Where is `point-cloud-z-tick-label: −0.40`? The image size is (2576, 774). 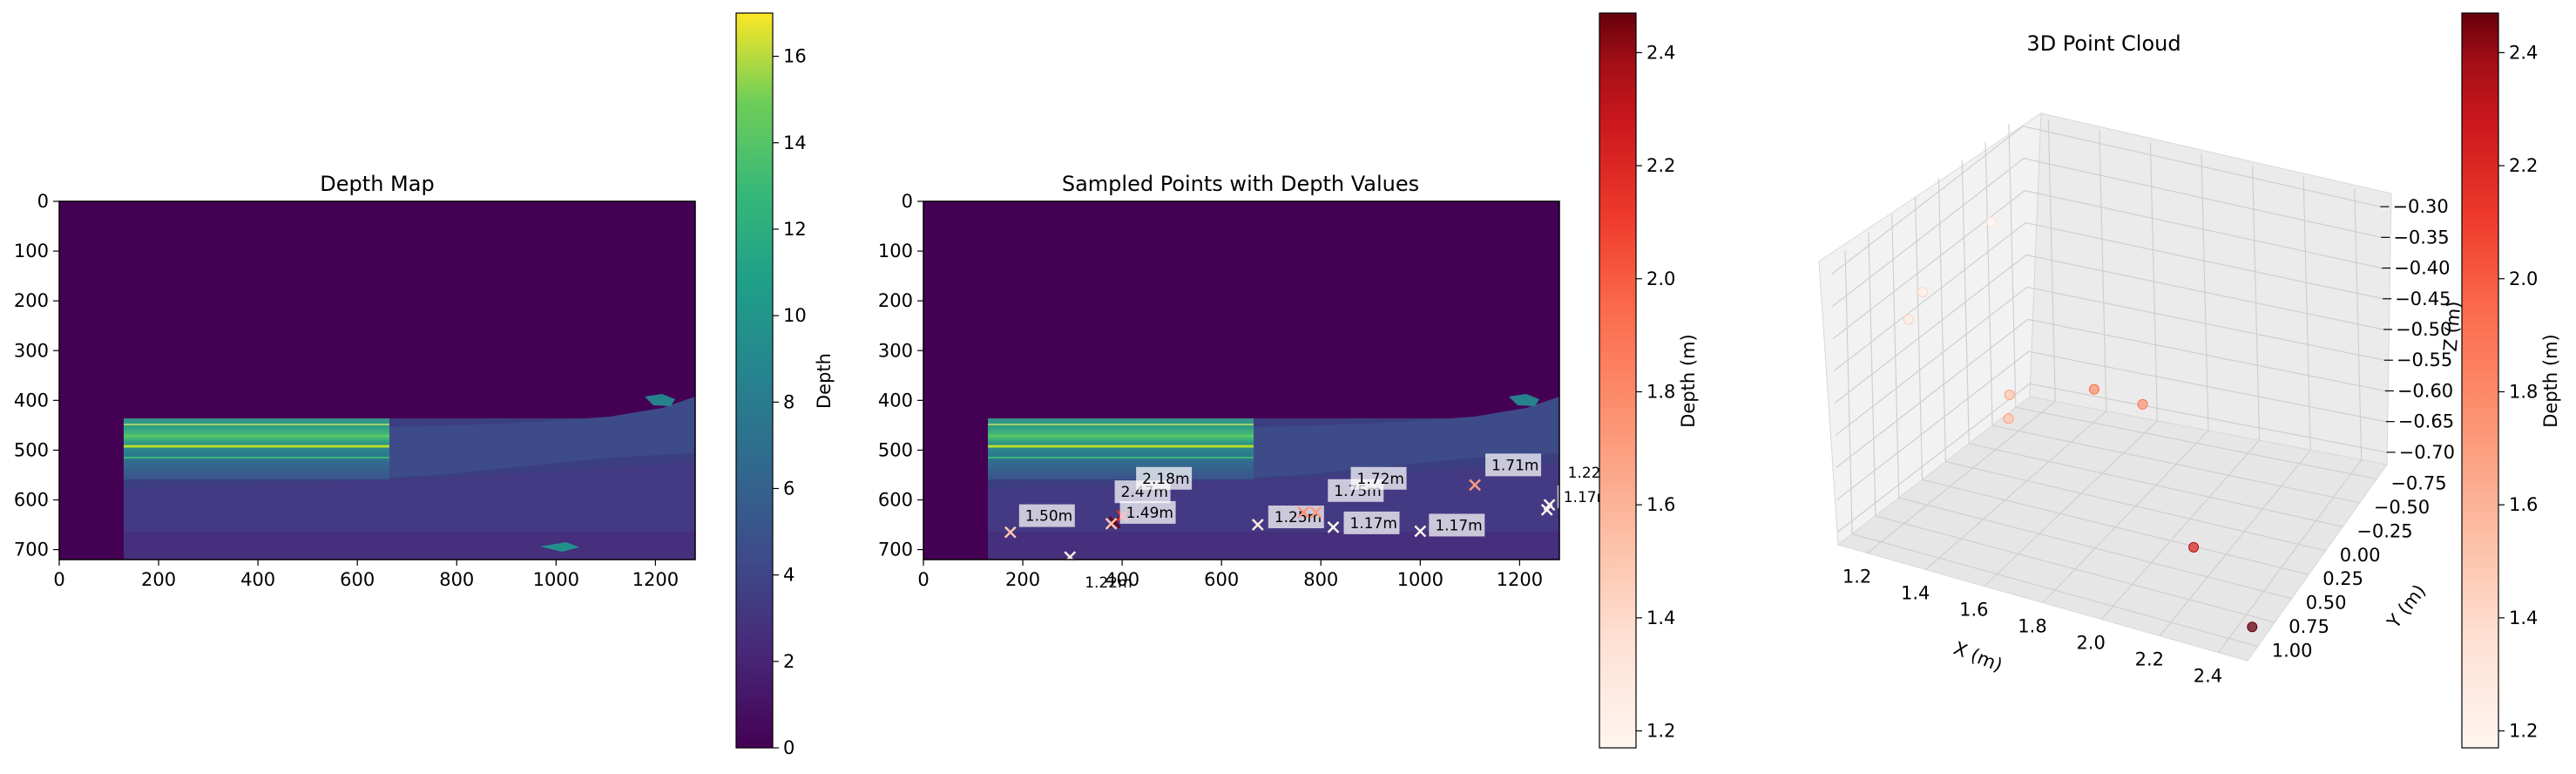 point-cloud-z-tick-label: −0.40 is located at coordinates (2422, 268).